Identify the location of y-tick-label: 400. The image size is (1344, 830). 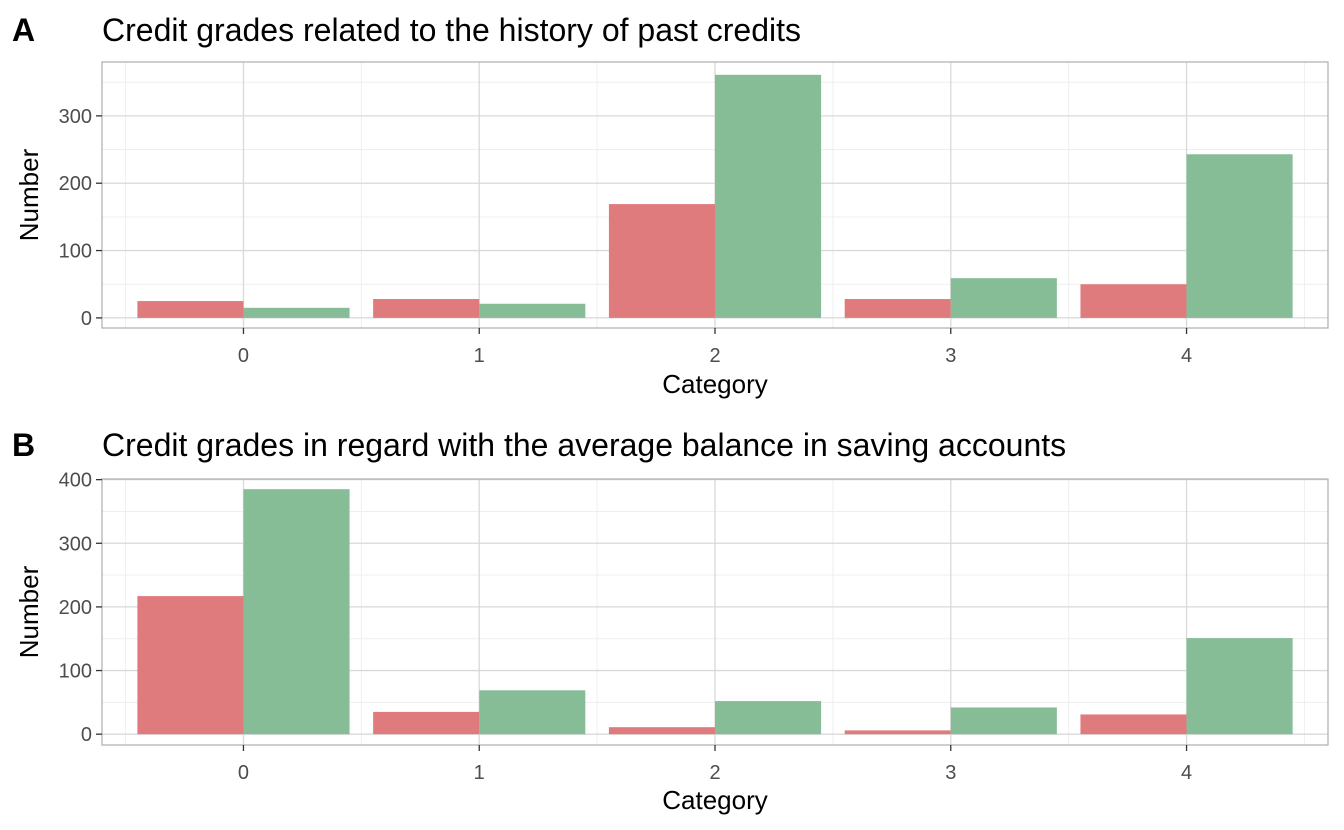
(75, 481).